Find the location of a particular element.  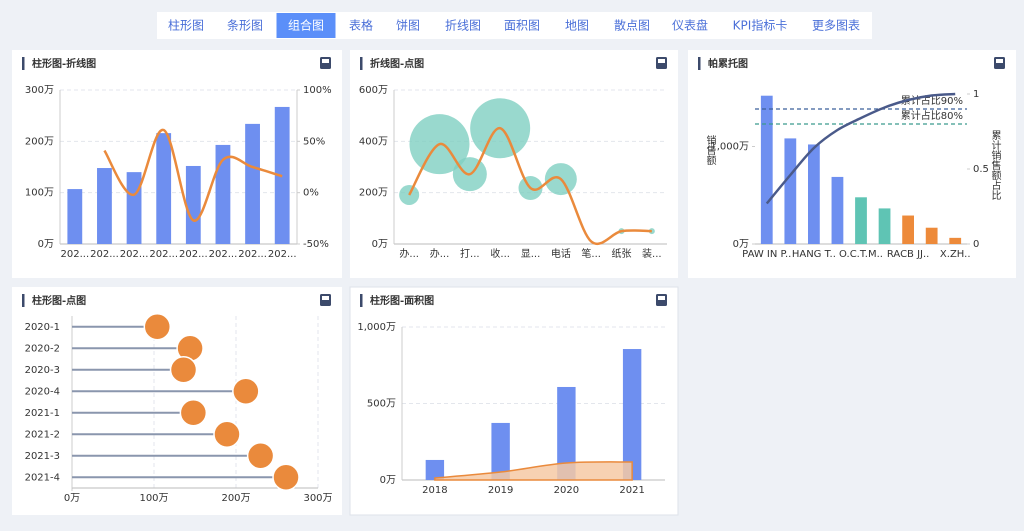

tab-bar is located at coordinates (514, 25).